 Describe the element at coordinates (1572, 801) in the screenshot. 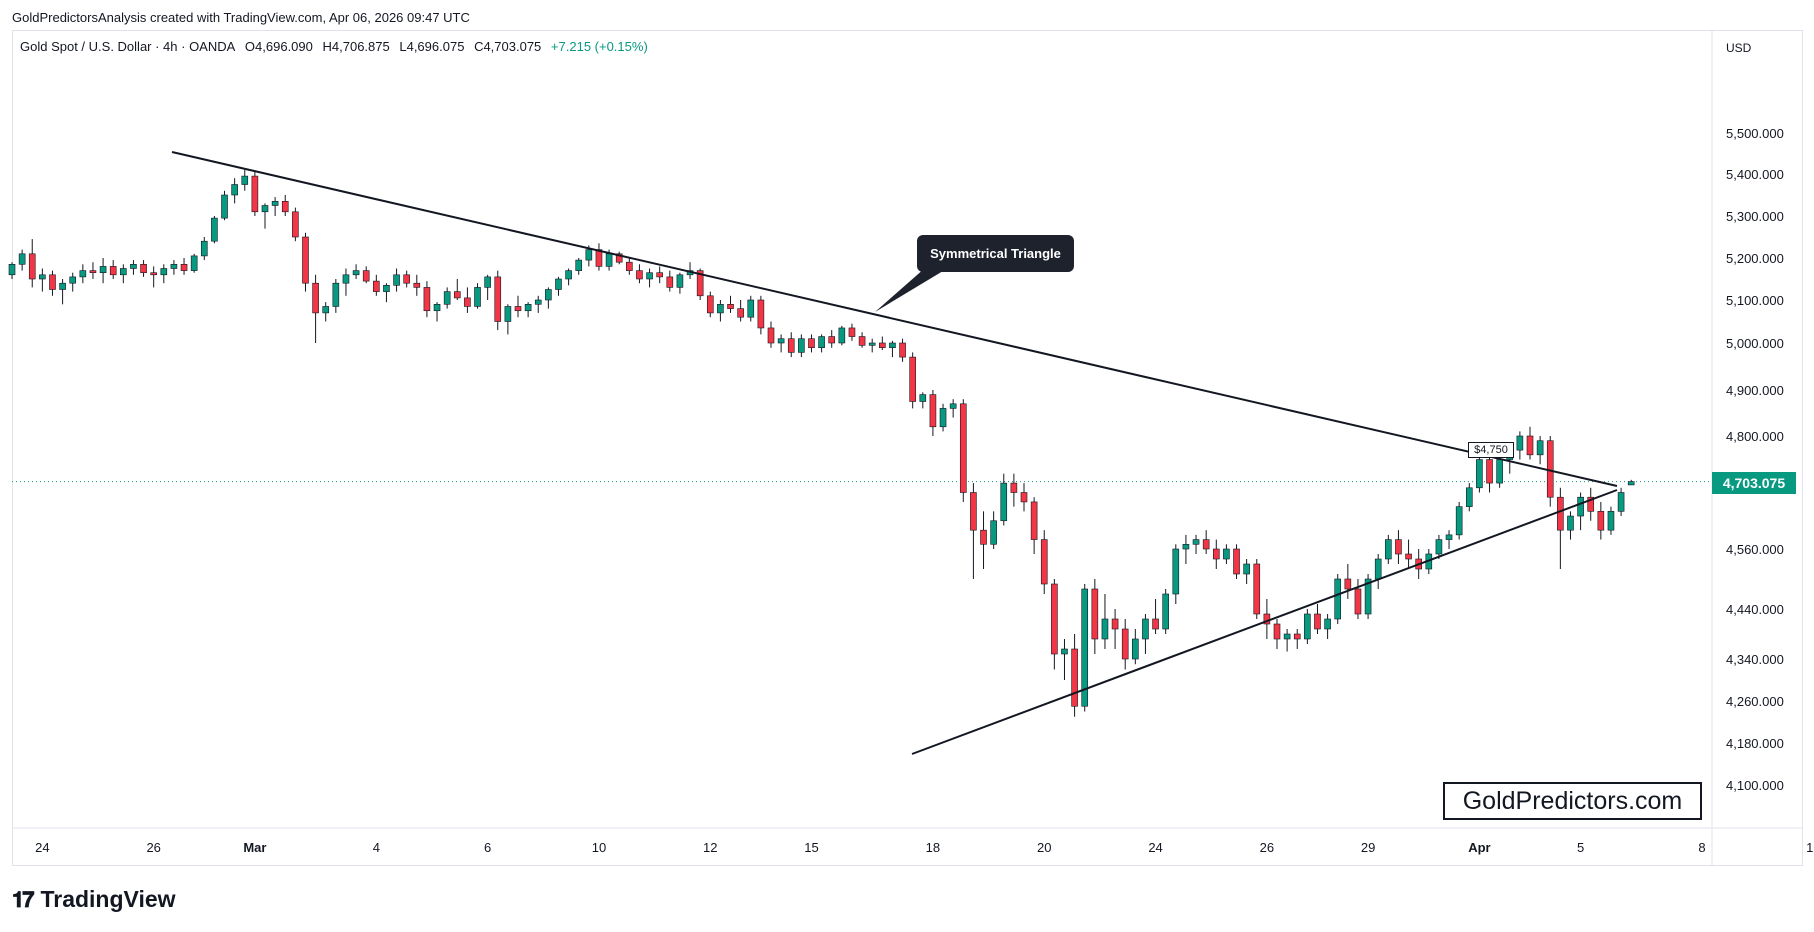

I see `watermark-logo: GoldPredictors.com` at that location.